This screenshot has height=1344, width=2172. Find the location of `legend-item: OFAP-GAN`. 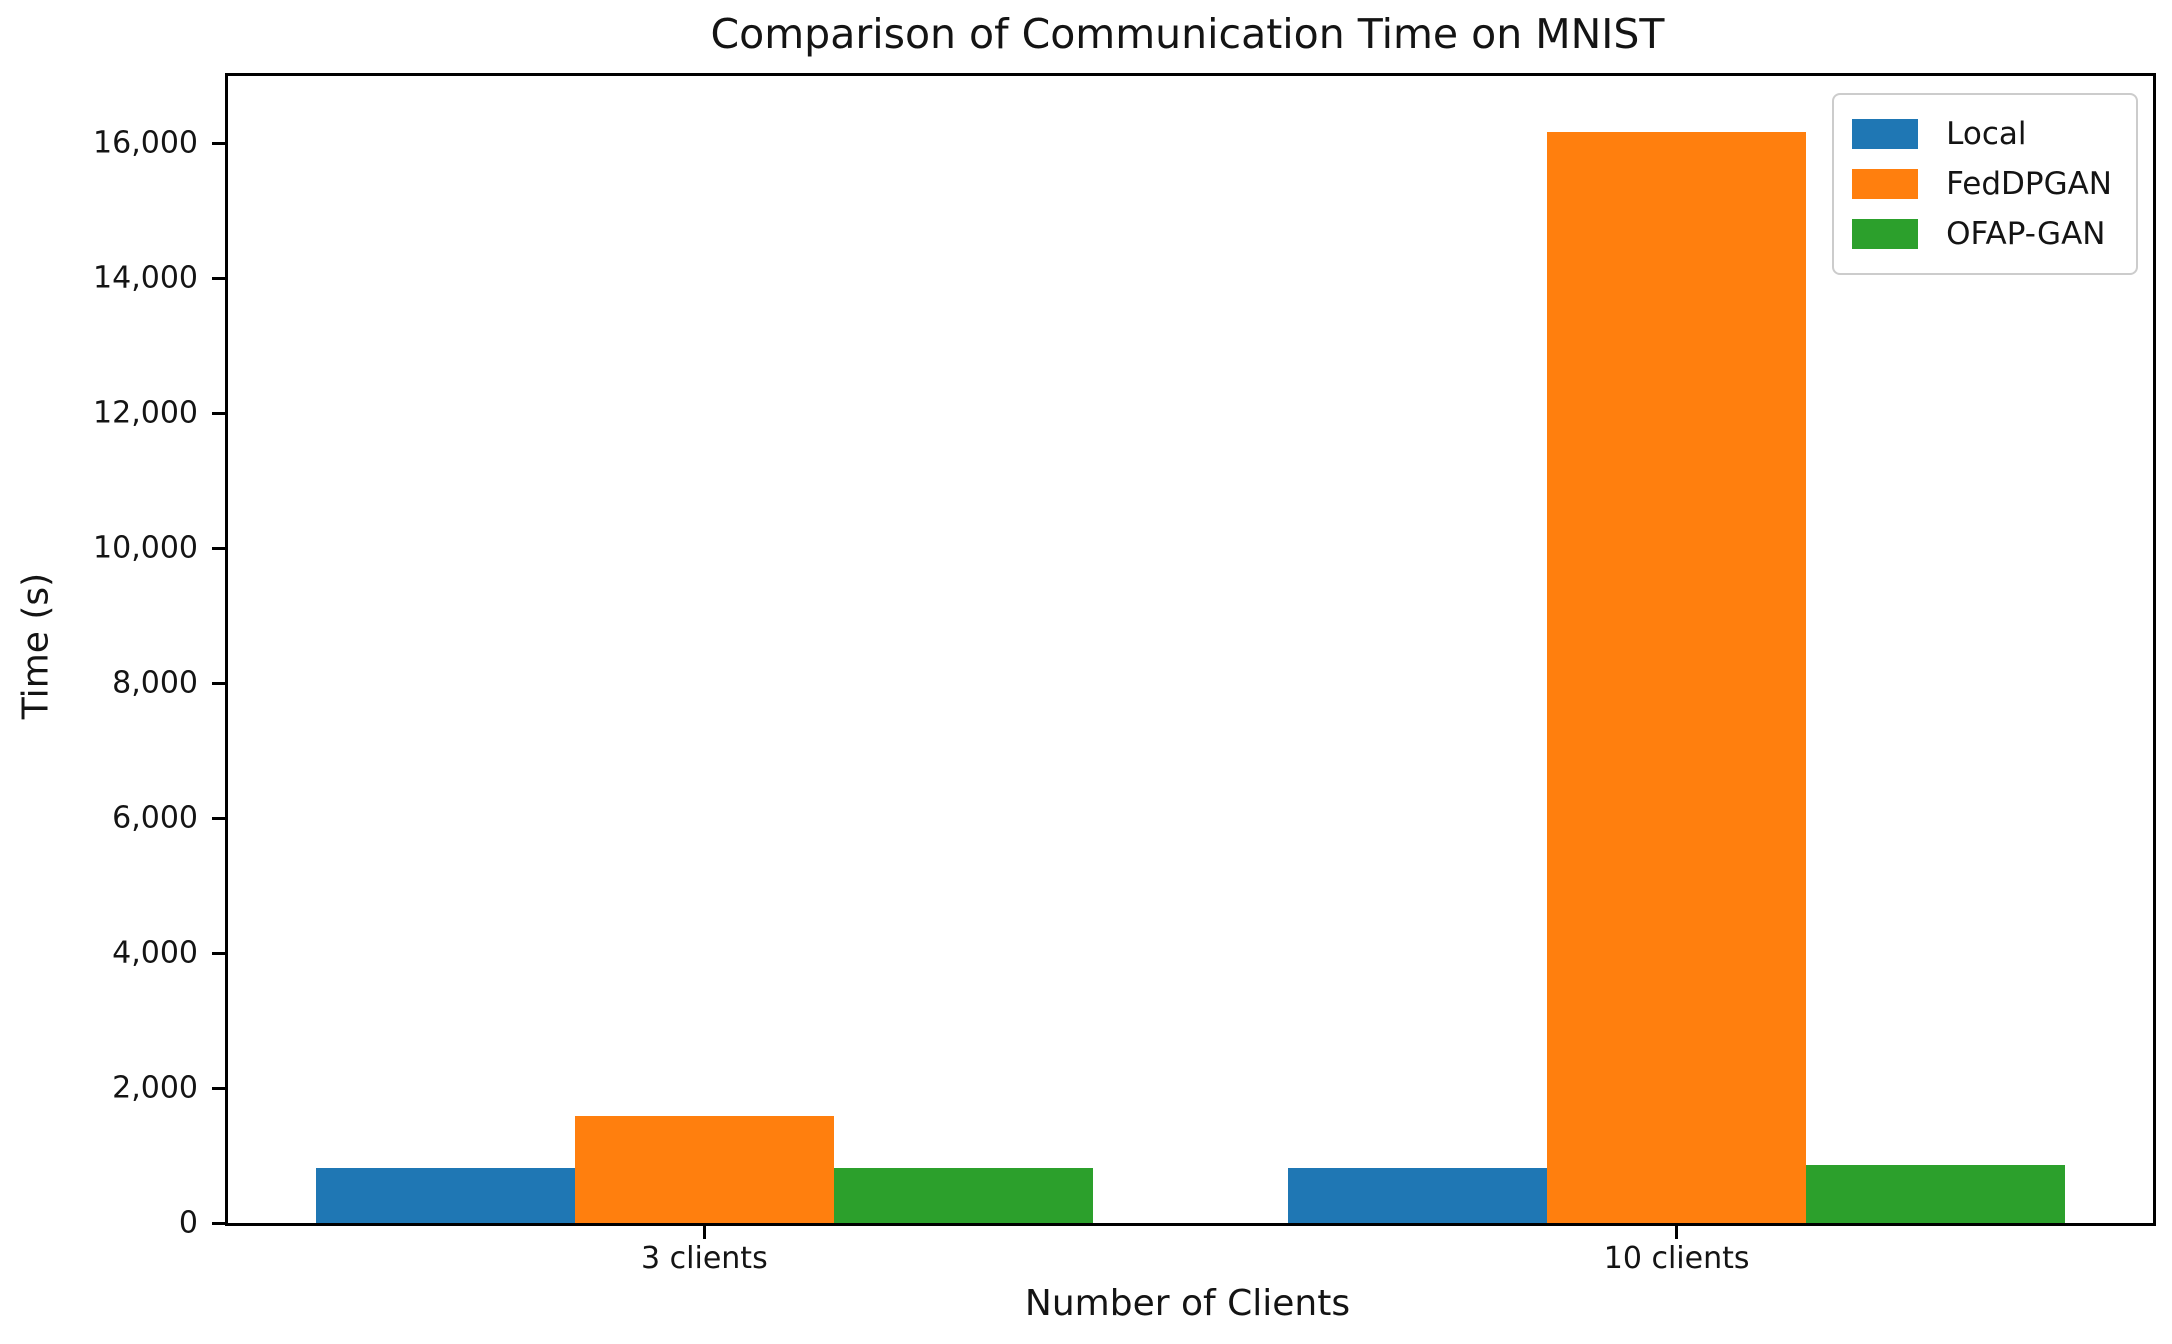

legend-item: OFAP-GAN is located at coordinates (1982, 234).